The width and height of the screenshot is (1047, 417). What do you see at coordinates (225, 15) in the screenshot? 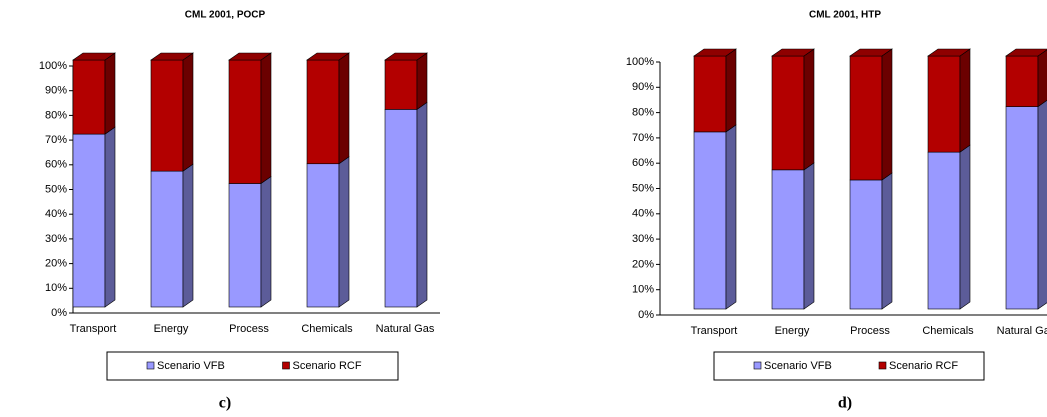
I see `chart-title: CML 2001, POCP` at bounding box center [225, 15].